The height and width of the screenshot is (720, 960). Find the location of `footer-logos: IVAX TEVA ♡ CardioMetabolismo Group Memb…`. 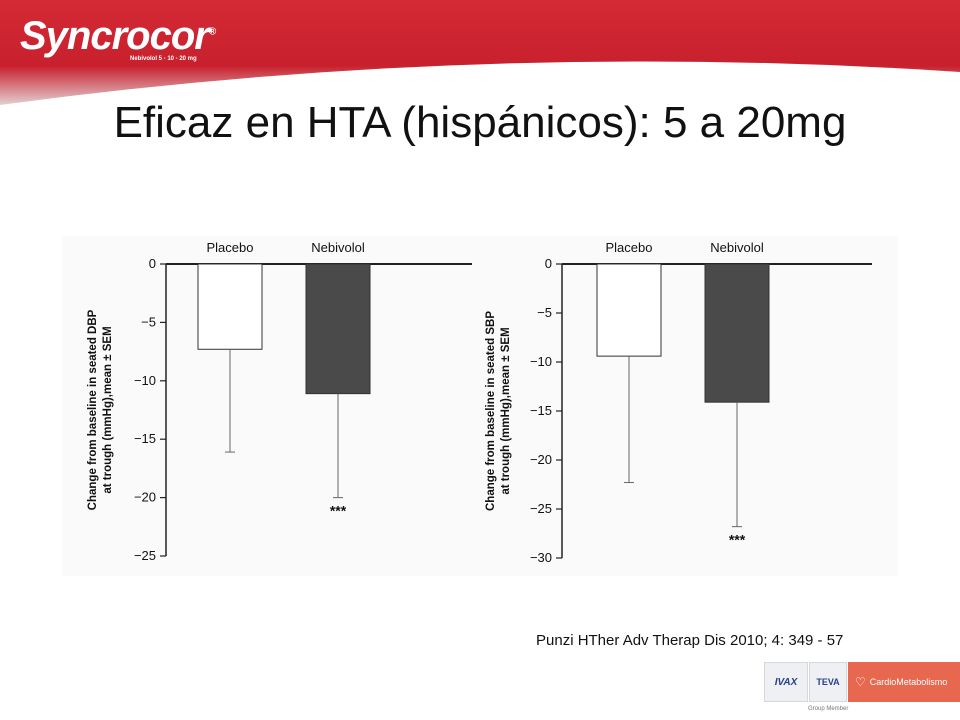

footer-logos: IVAX TEVA ♡ CardioMetabolismo Group Memb… is located at coordinates (862, 691).